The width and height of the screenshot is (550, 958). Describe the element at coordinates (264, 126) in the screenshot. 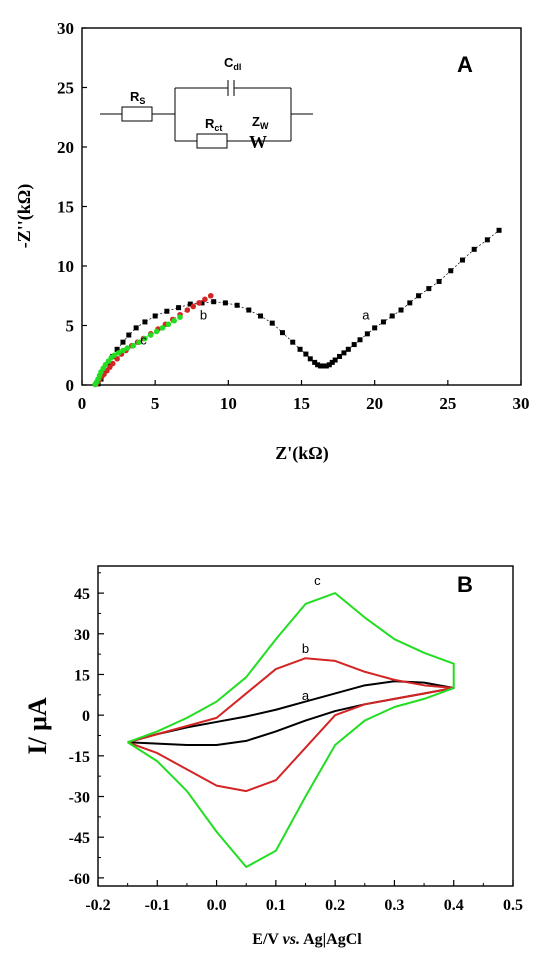

I see `circuit-label-zw-sub: W` at that location.